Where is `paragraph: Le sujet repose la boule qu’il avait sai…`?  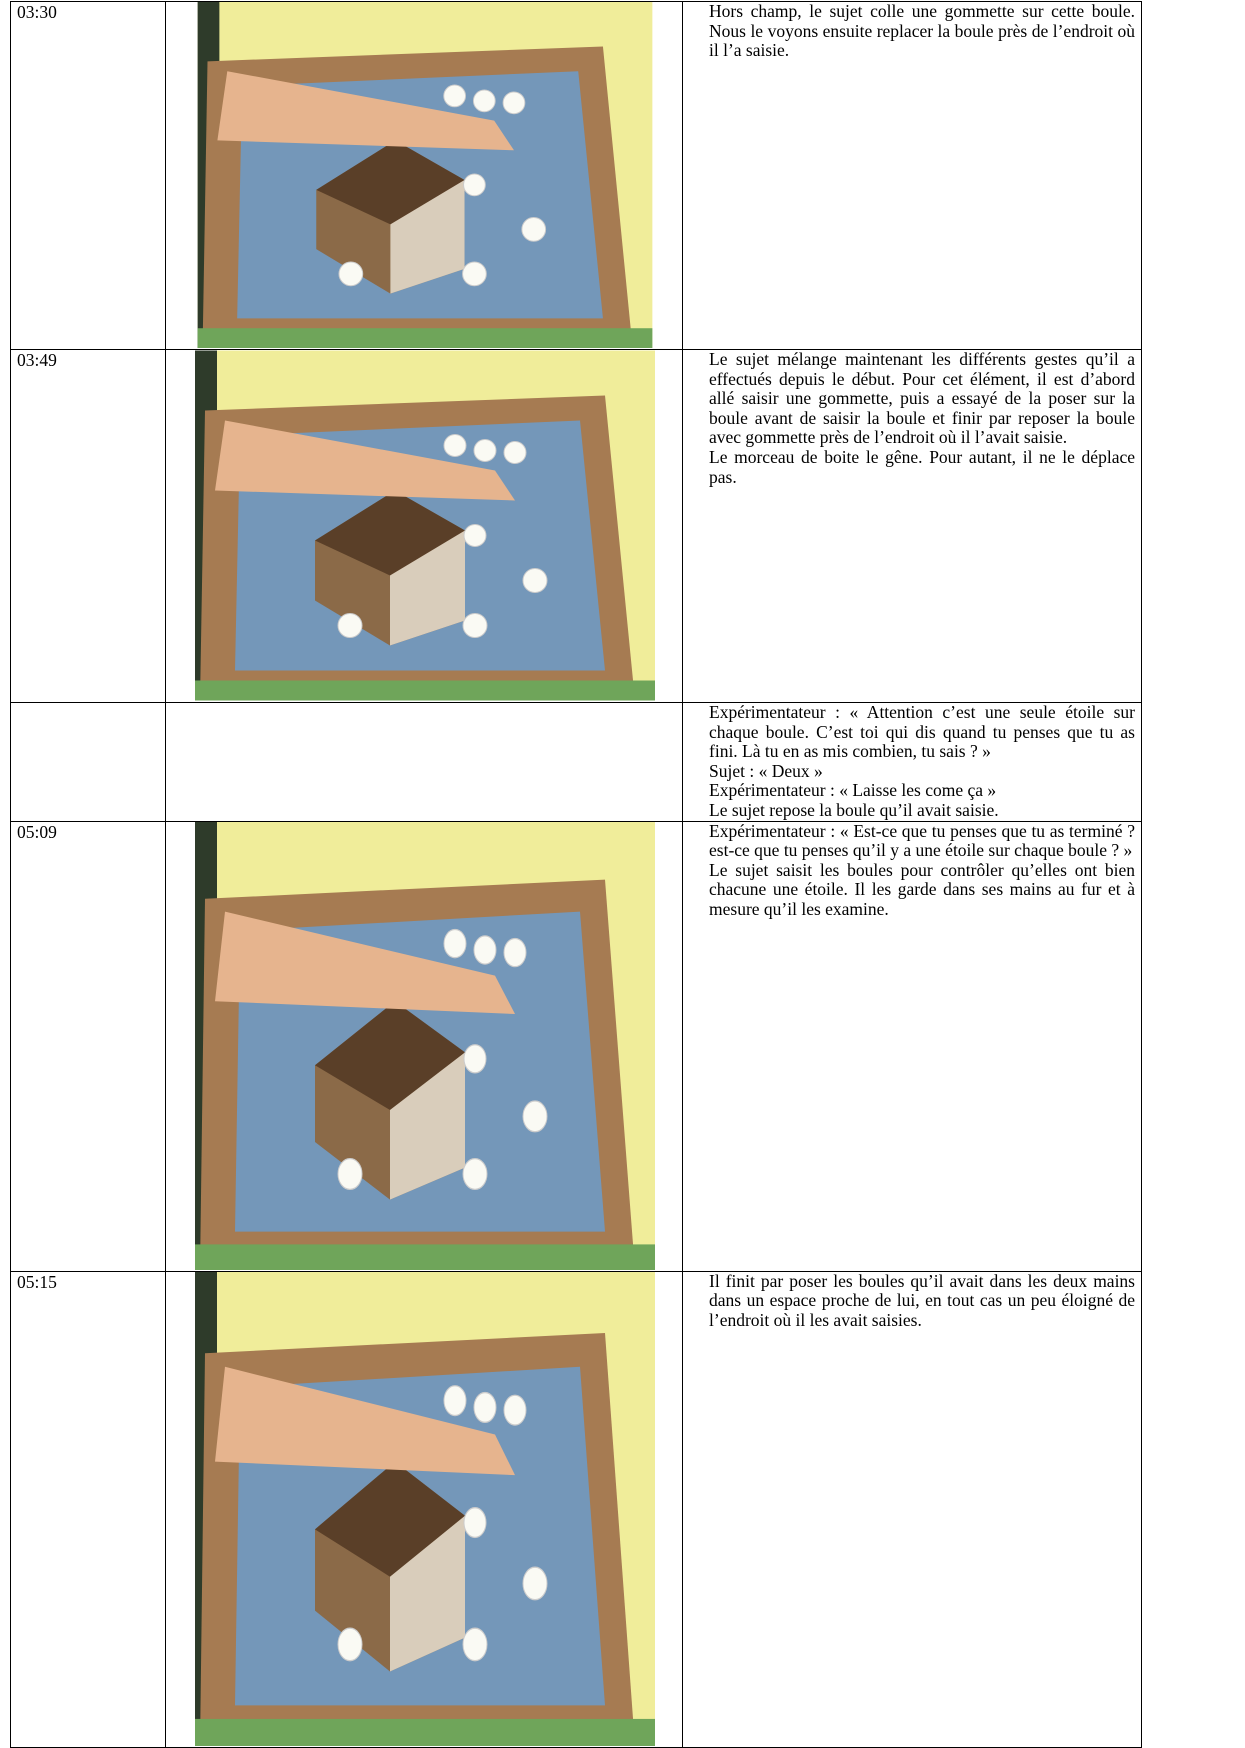 paragraph: Le sujet repose la boule qu’il avait sai… is located at coordinates (854, 809).